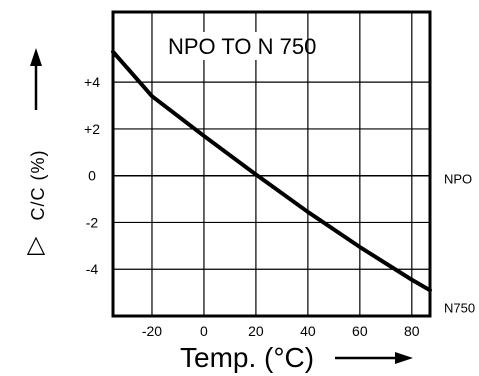 This screenshot has height=376, width=479. Describe the element at coordinates (459, 244) in the screenshot. I see `series-labels: NPO N750` at that location.